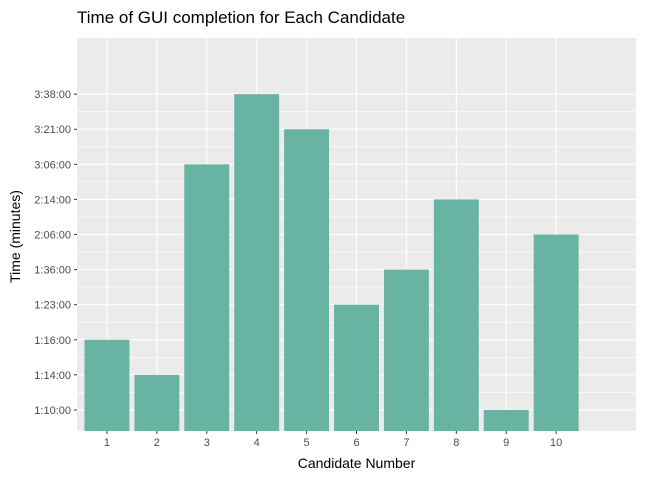  What do you see at coordinates (52, 341) in the screenshot?
I see `y-tick-label: 1:16:00` at bounding box center [52, 341].